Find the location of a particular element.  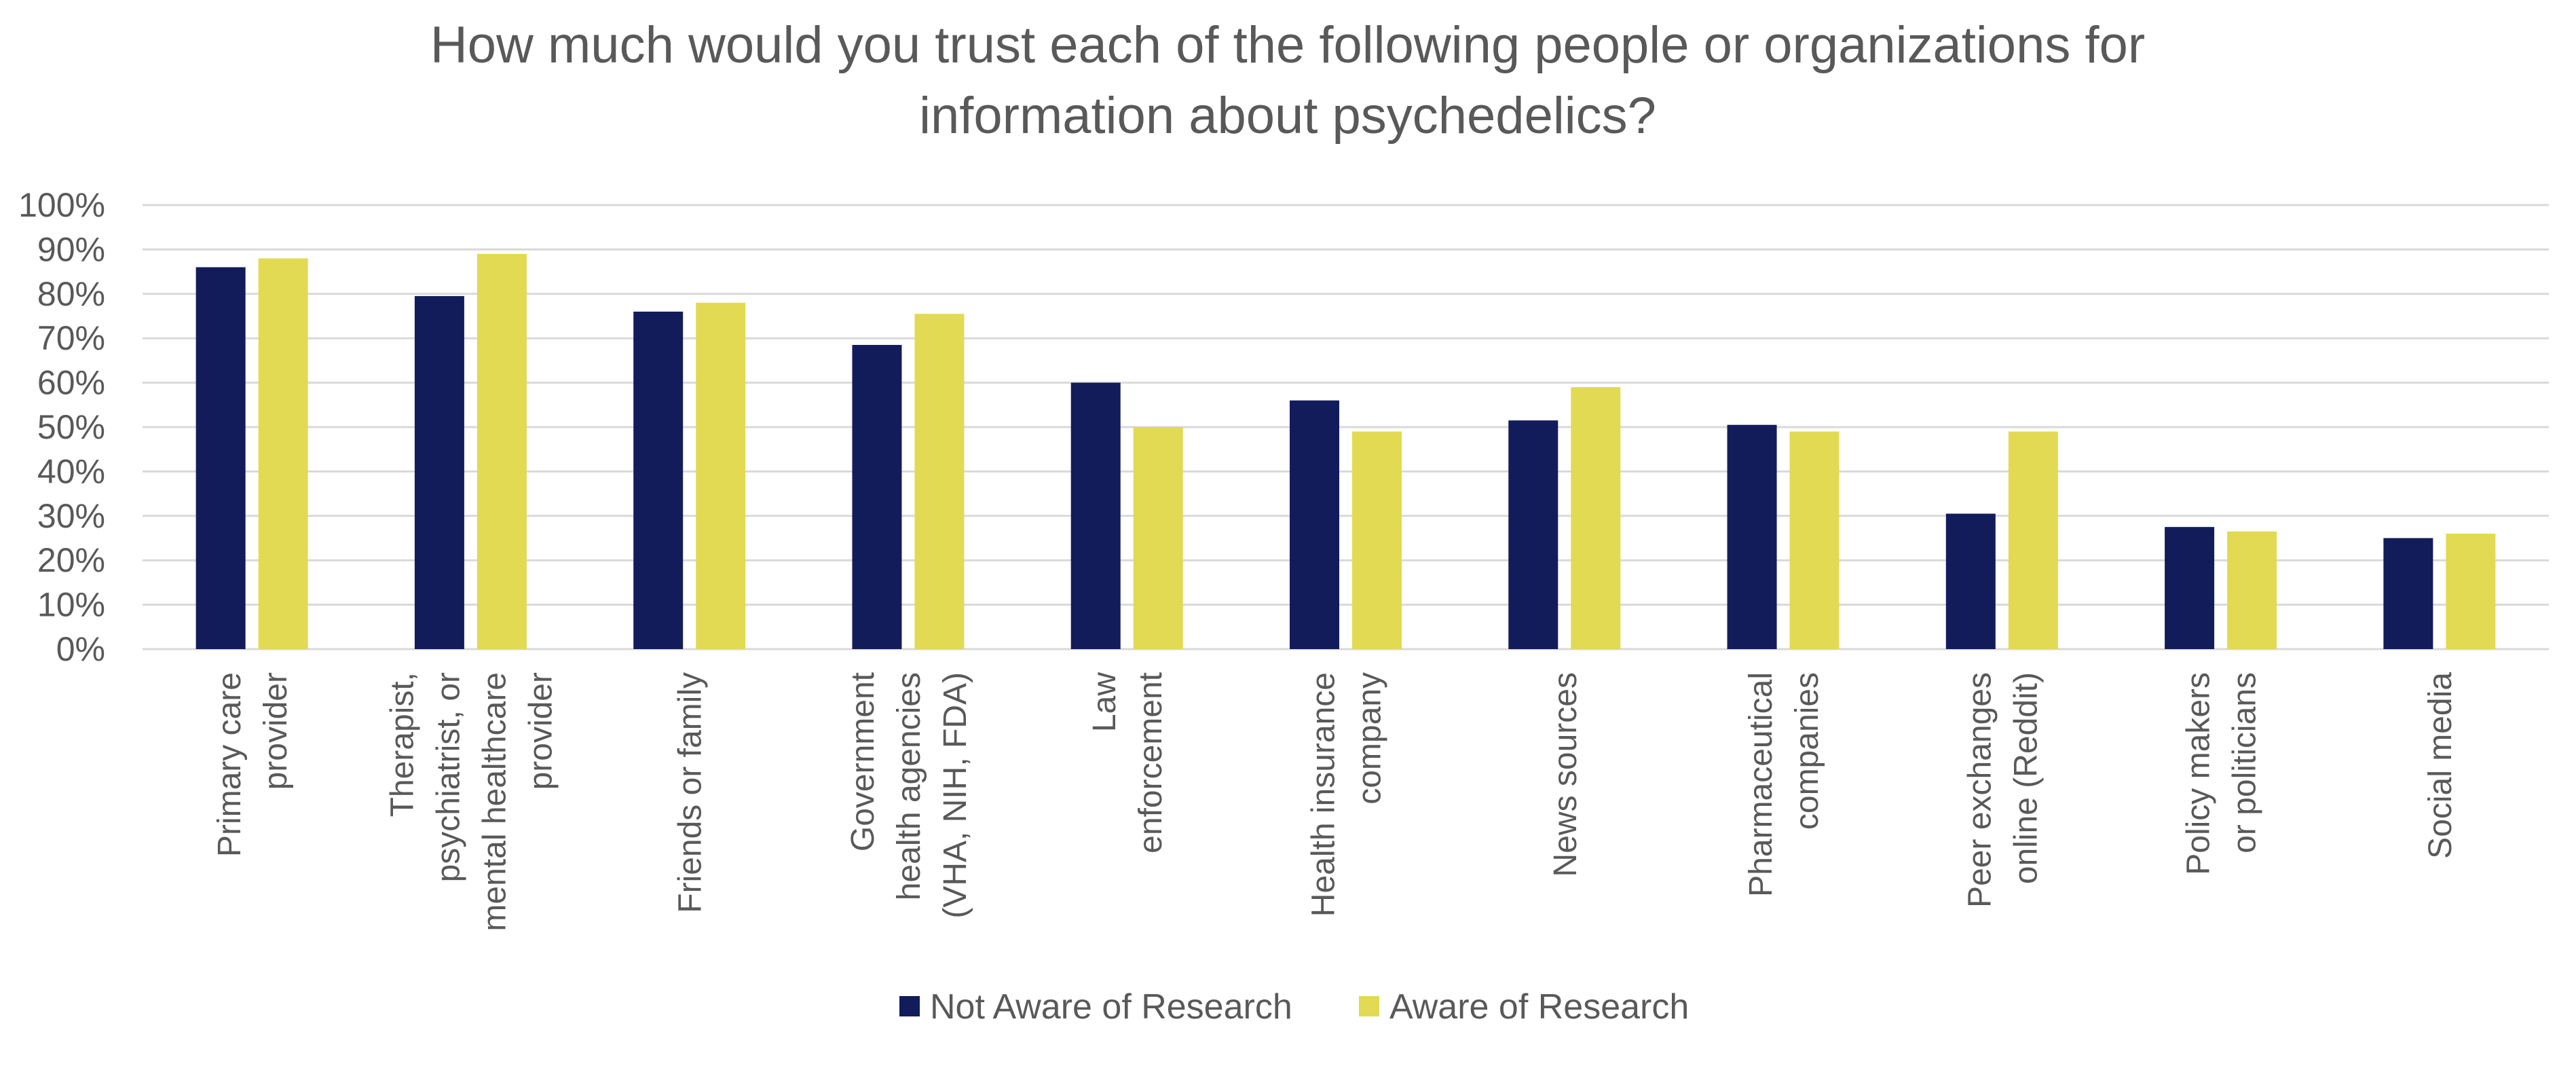

y-tick-label: 50% is located at coordinates (71, 427).